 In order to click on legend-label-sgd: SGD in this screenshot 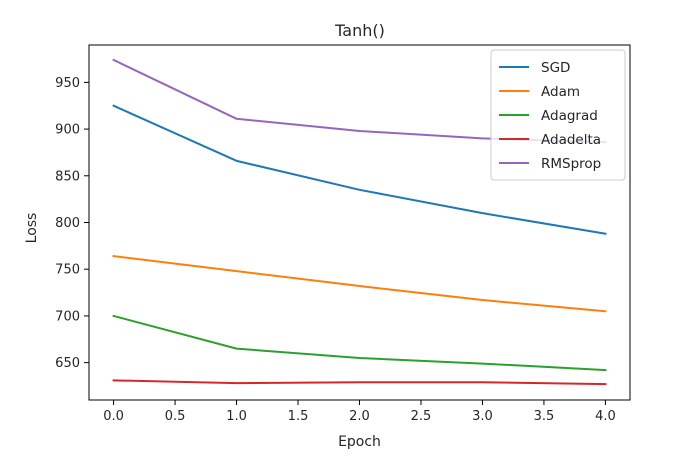, I will do `click(555, 68)`.